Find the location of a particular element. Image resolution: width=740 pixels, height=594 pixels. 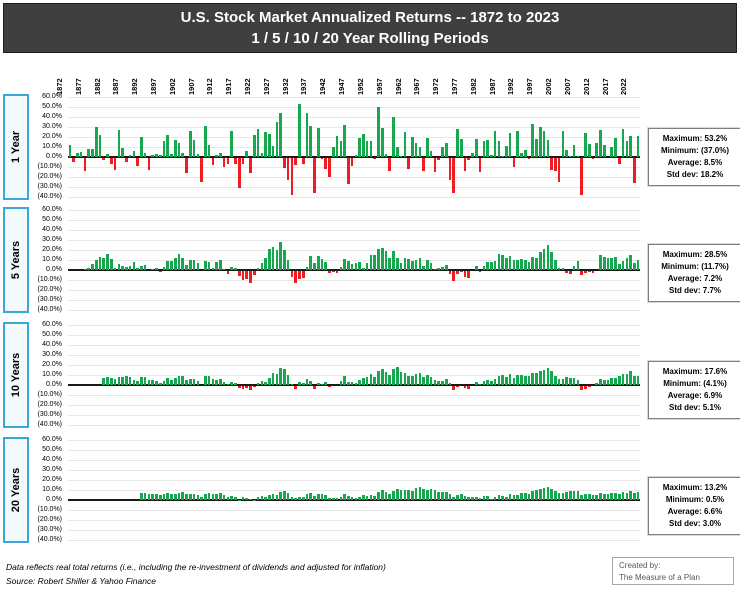

stats-line: Std dev: 3.0% is located at coordinates (694, 523).